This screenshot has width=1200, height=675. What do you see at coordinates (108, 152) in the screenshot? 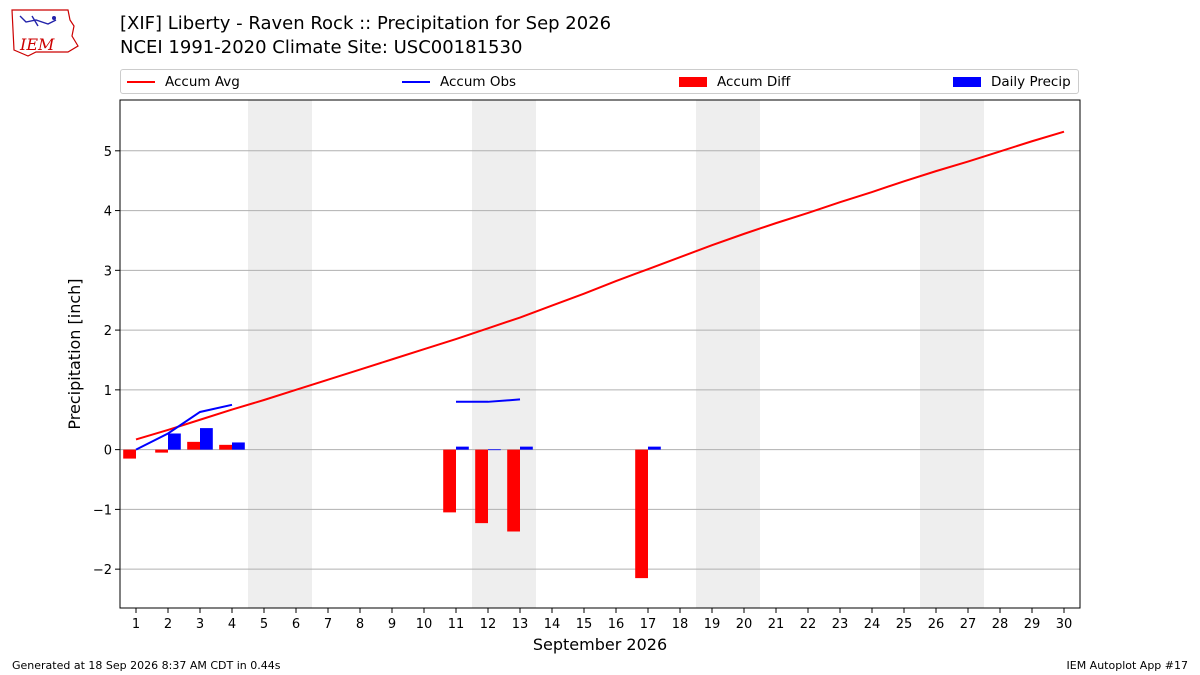
I see `y-tick-label: 5` at bounding box center [108, 152].